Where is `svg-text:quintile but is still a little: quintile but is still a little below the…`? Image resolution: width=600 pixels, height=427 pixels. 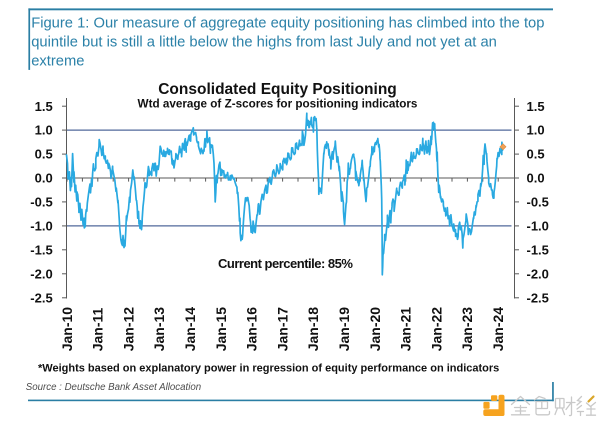 svg-text:quintile but is still a little: quintile but is still a little below the… is located at coordinates (264, 42).